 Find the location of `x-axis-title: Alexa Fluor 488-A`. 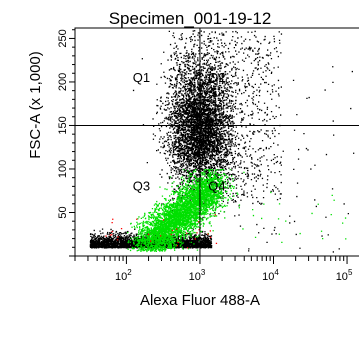

x-axis-title: Alexa Fluor 488-A is located at coordinates (200, 300).